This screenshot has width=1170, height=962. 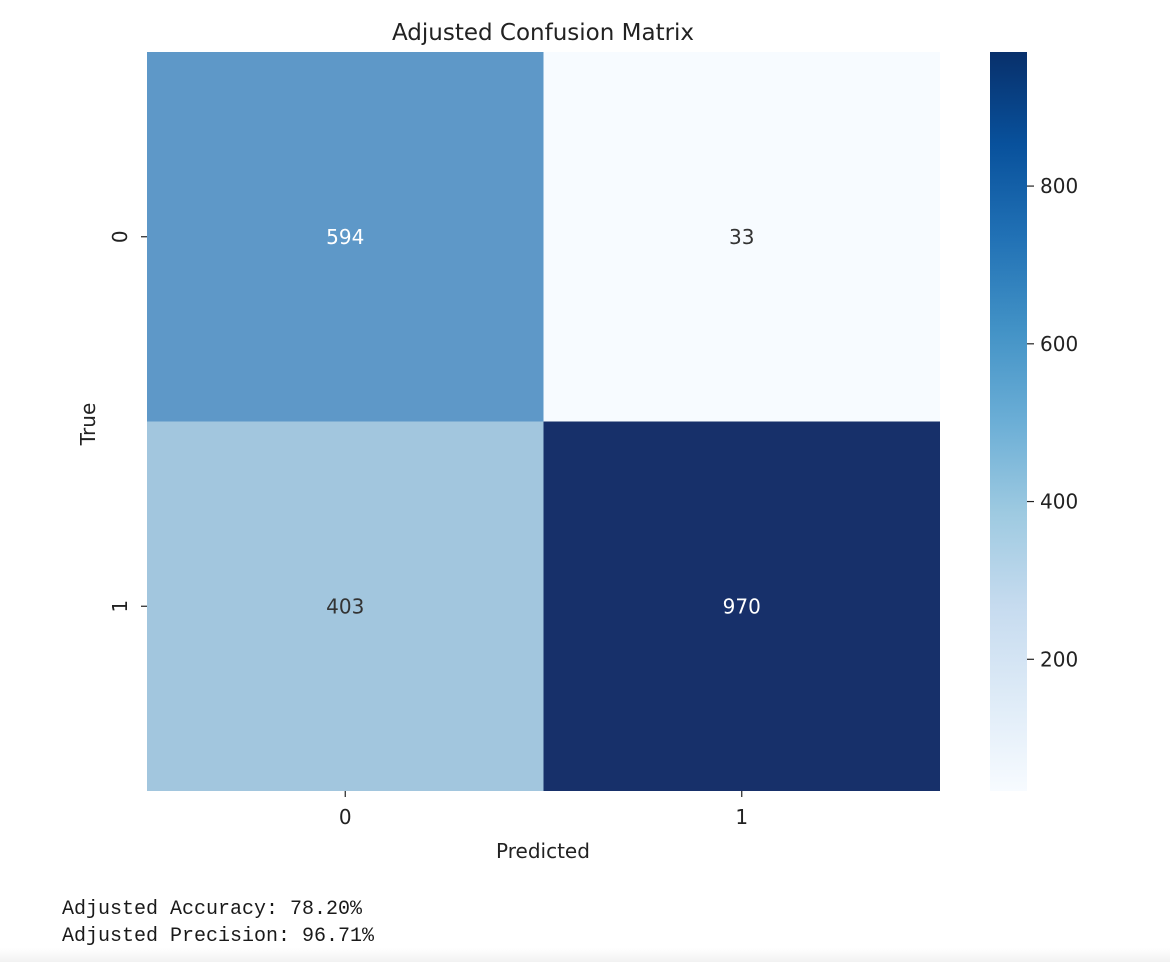 I want to click on y-tick-label-1: 1, so click(x=120, y=606).